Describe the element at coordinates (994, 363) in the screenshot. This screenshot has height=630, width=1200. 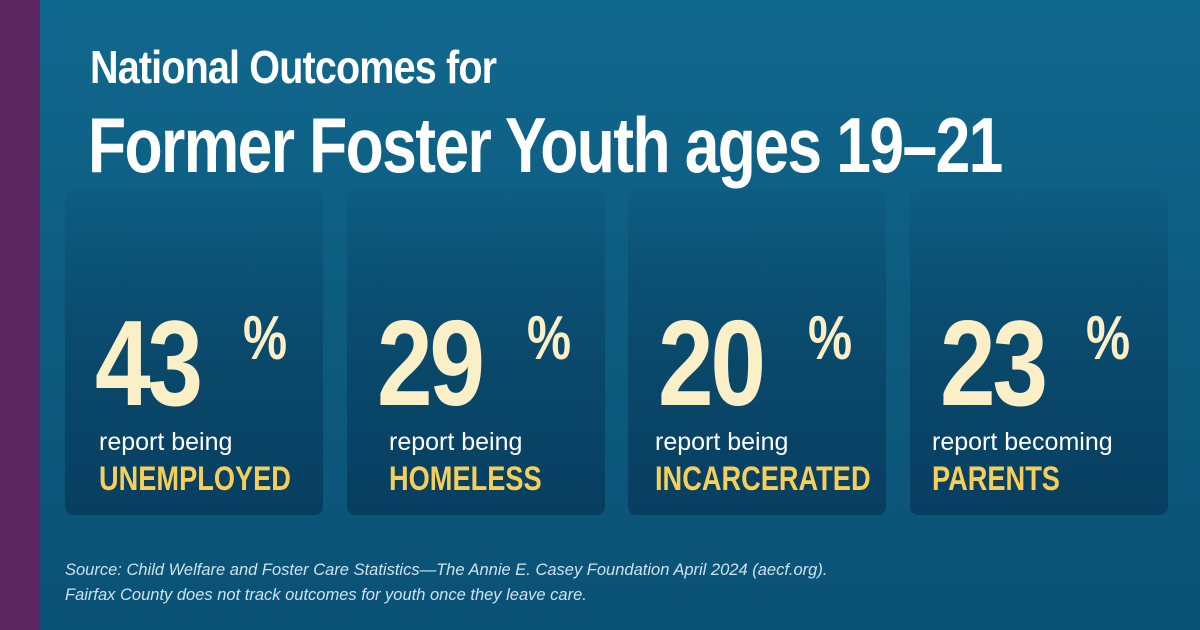
I see `stat-value: 23` at that location.